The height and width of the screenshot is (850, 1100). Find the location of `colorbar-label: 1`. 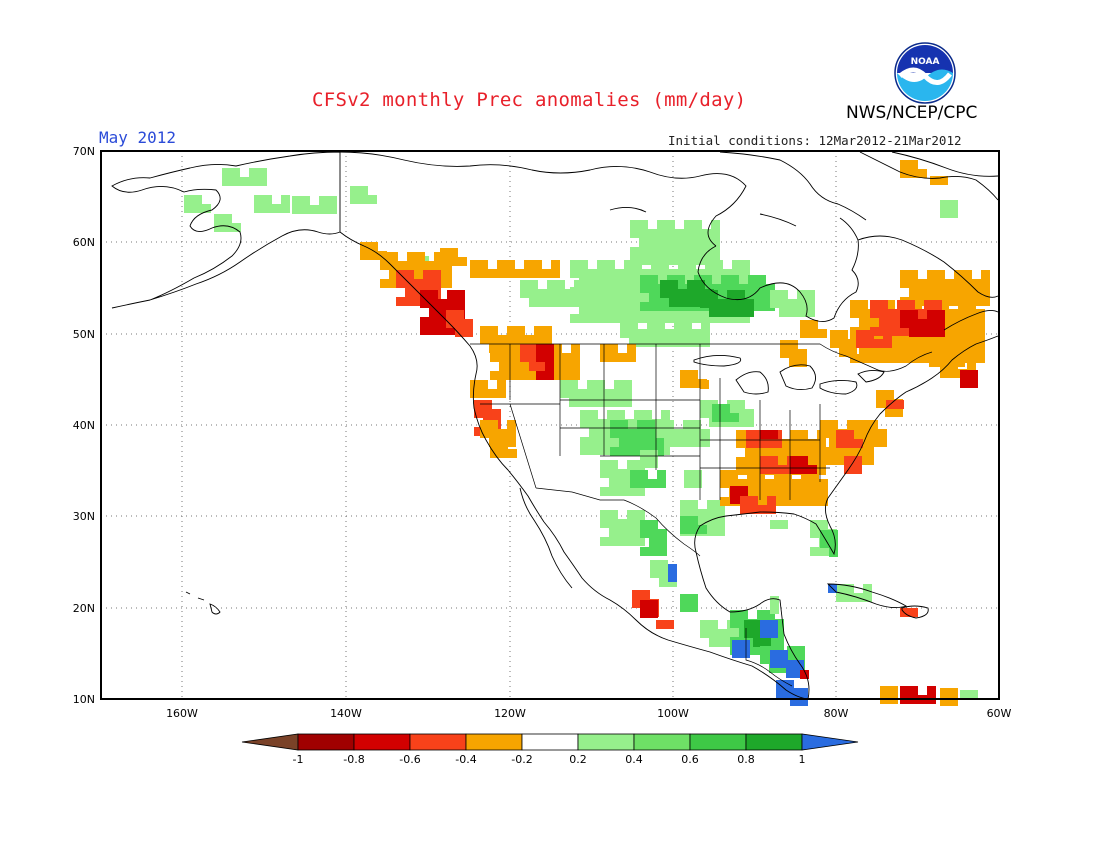

colorbar-label: 1 is located at coordinates (802, 759).